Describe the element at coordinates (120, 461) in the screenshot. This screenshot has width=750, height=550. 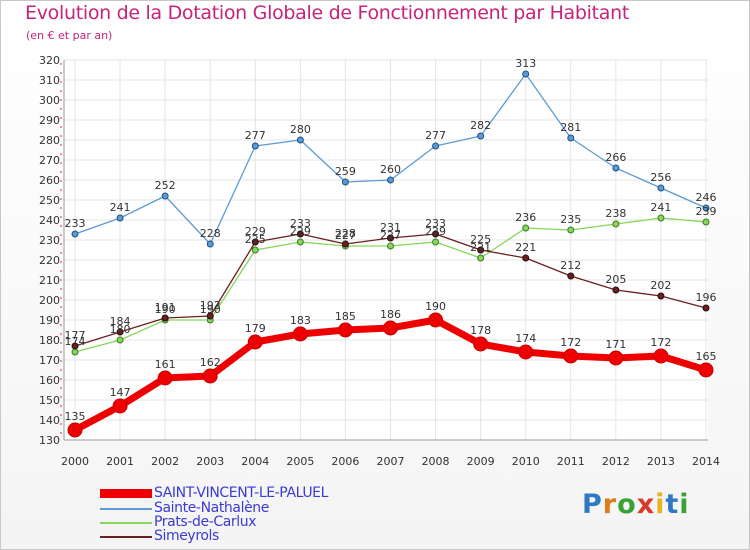
I see `x-tick-label: 2001` at that location.